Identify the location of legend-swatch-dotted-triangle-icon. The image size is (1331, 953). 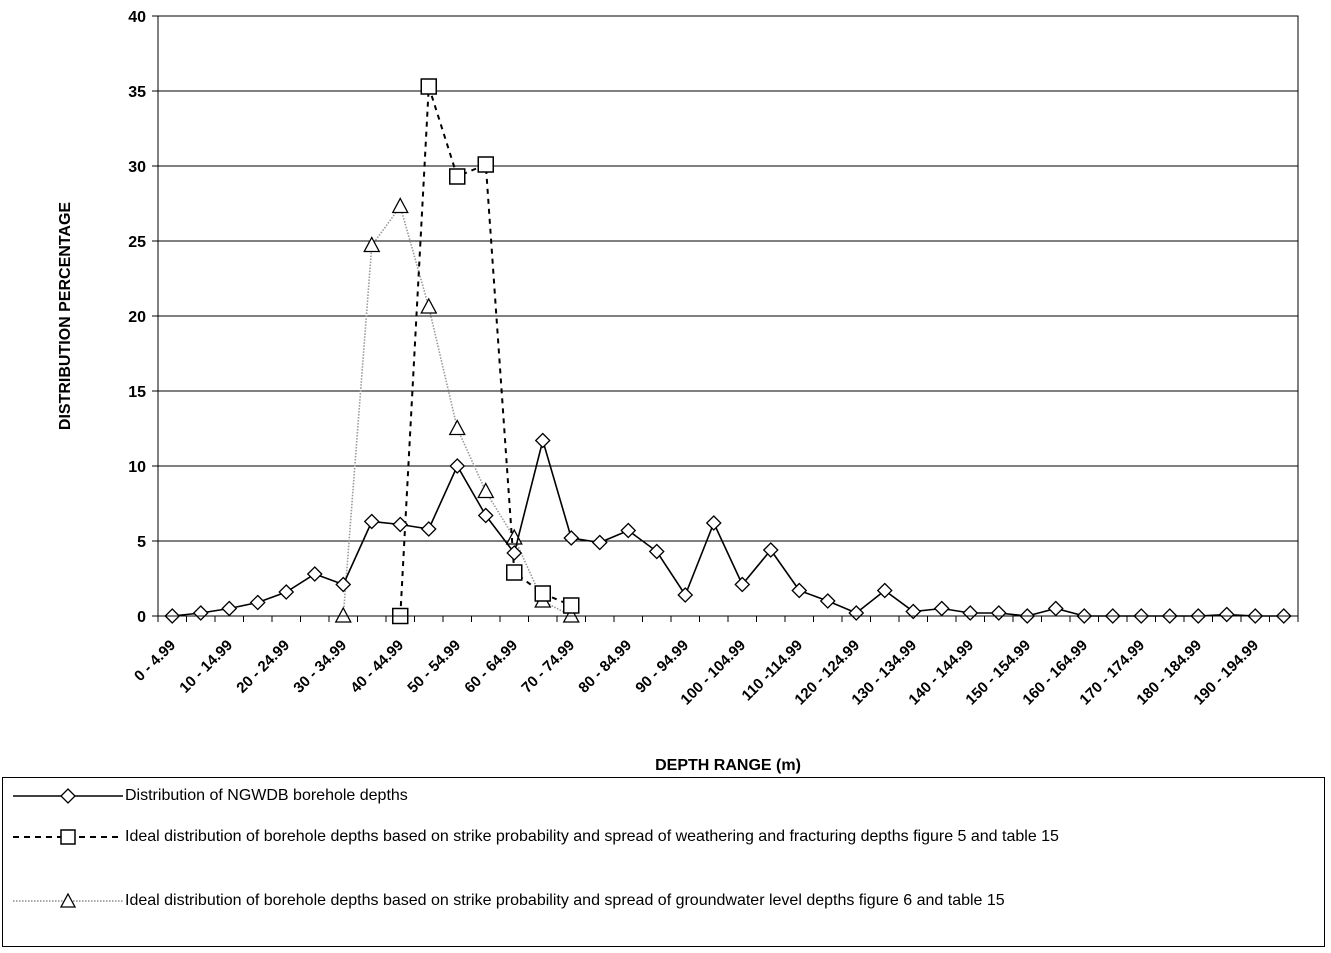
(68, 900).